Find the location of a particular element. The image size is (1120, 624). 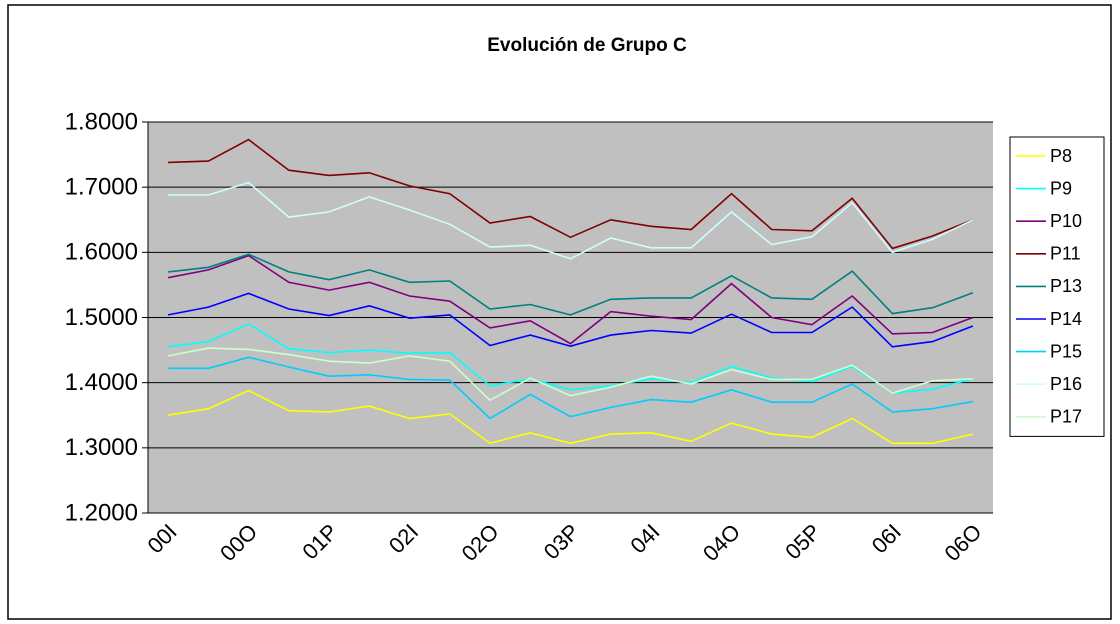

legend-label: P16 is located at coordinates (1066, 384).